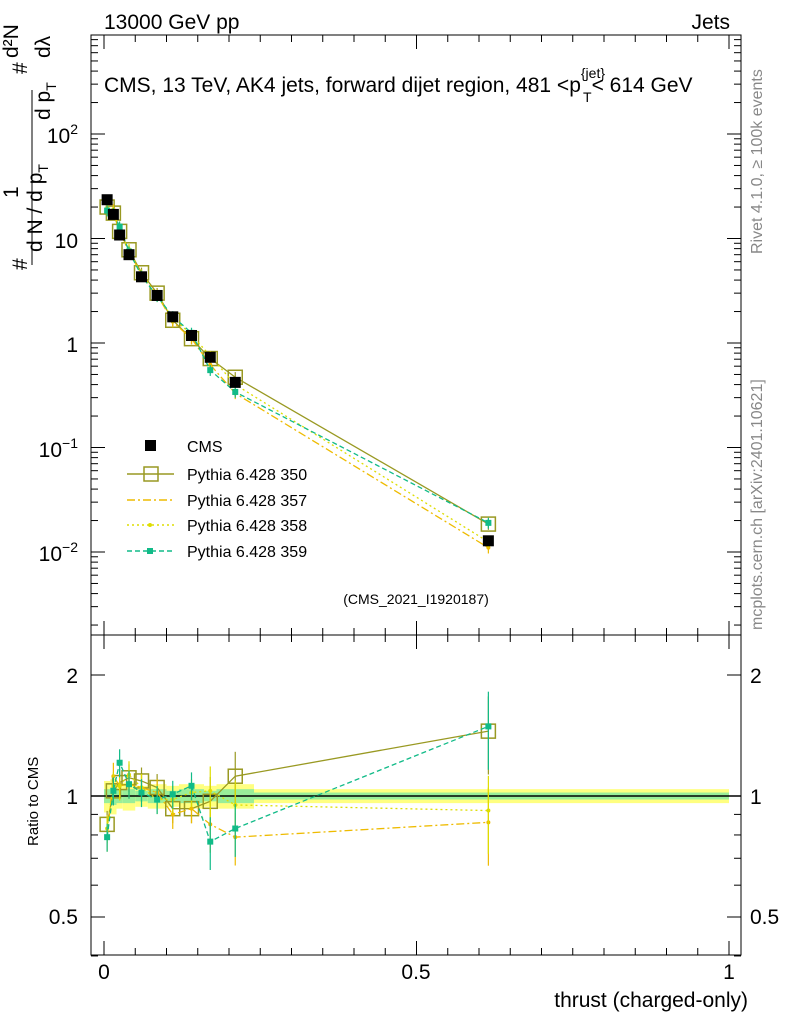 This screenshot has width=786, height=1024. Describe the element at coordinates (247, 501) in the screenshot. I see `legend-label-357: Pythia 6.428 357` at that location.